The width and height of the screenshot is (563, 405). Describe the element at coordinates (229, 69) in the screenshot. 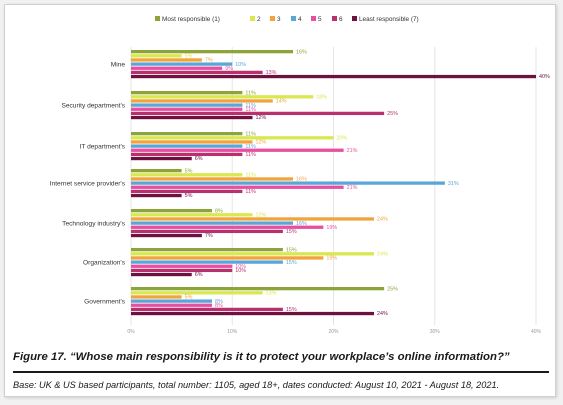

I see `data-label: 9%` at that location.